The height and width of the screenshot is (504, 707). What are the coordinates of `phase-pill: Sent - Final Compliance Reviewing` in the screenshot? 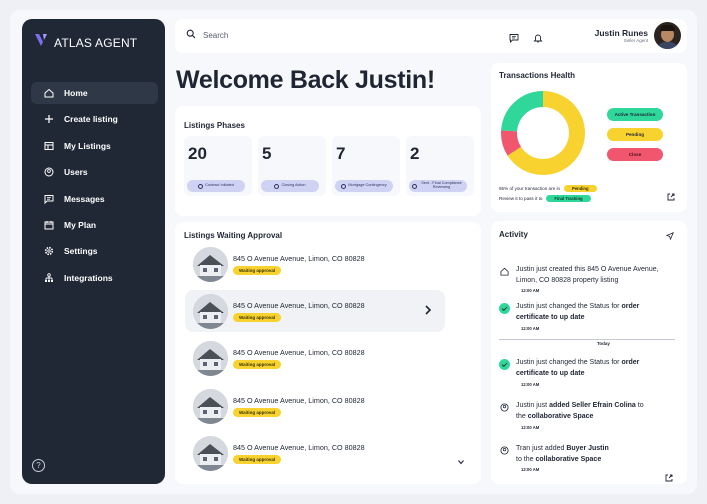 It's located at (438, 186).